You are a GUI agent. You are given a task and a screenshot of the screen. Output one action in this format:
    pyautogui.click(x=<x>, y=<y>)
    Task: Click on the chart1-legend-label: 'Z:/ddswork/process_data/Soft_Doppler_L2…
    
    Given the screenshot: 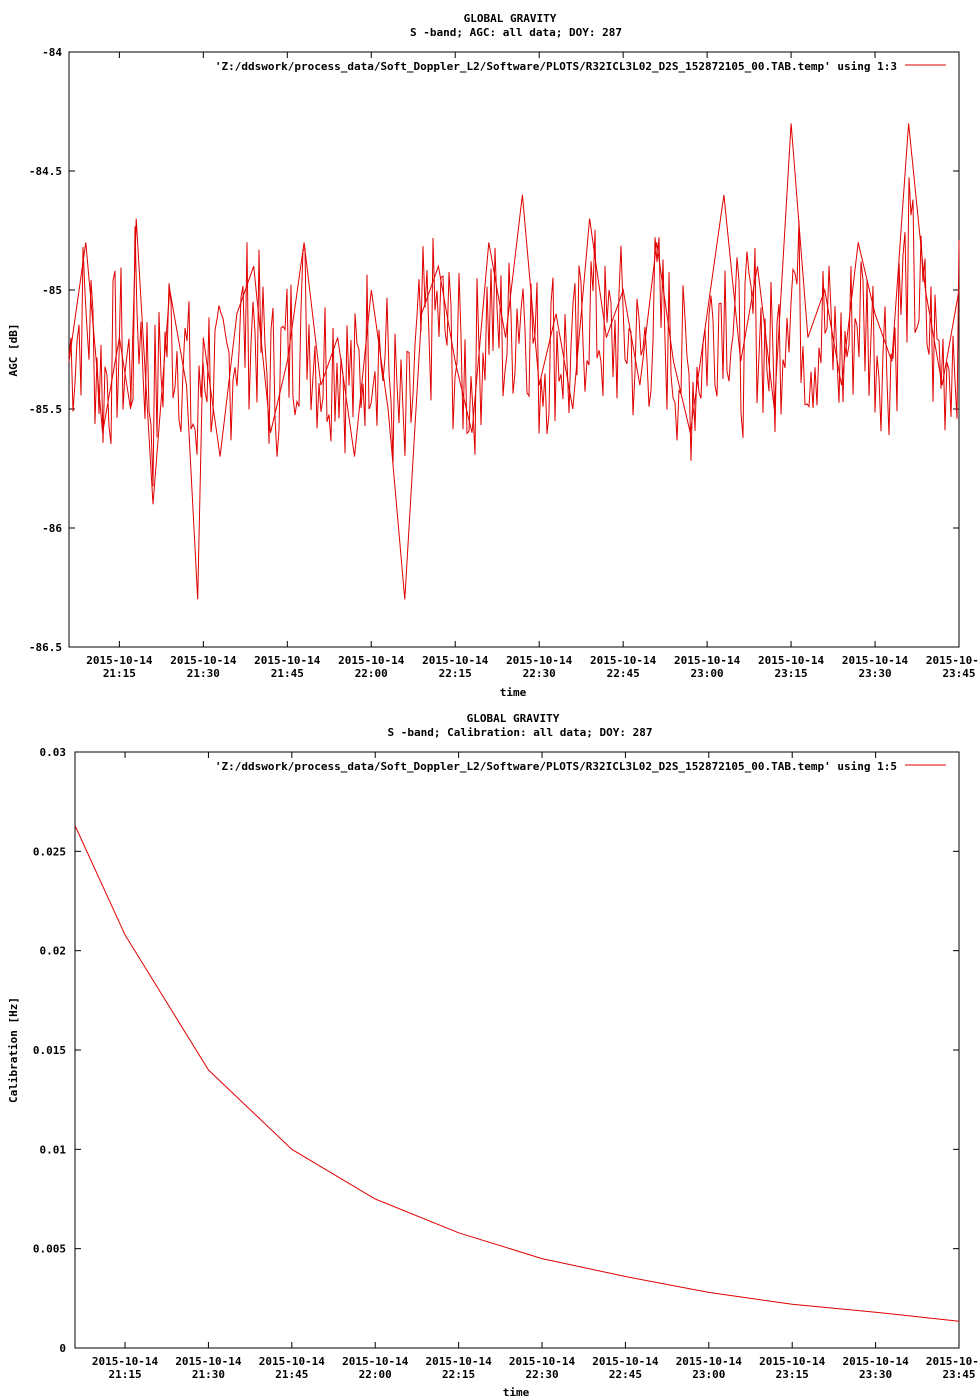 What is the action you would take?
    pyautogui.click(x=556, y=66)
    